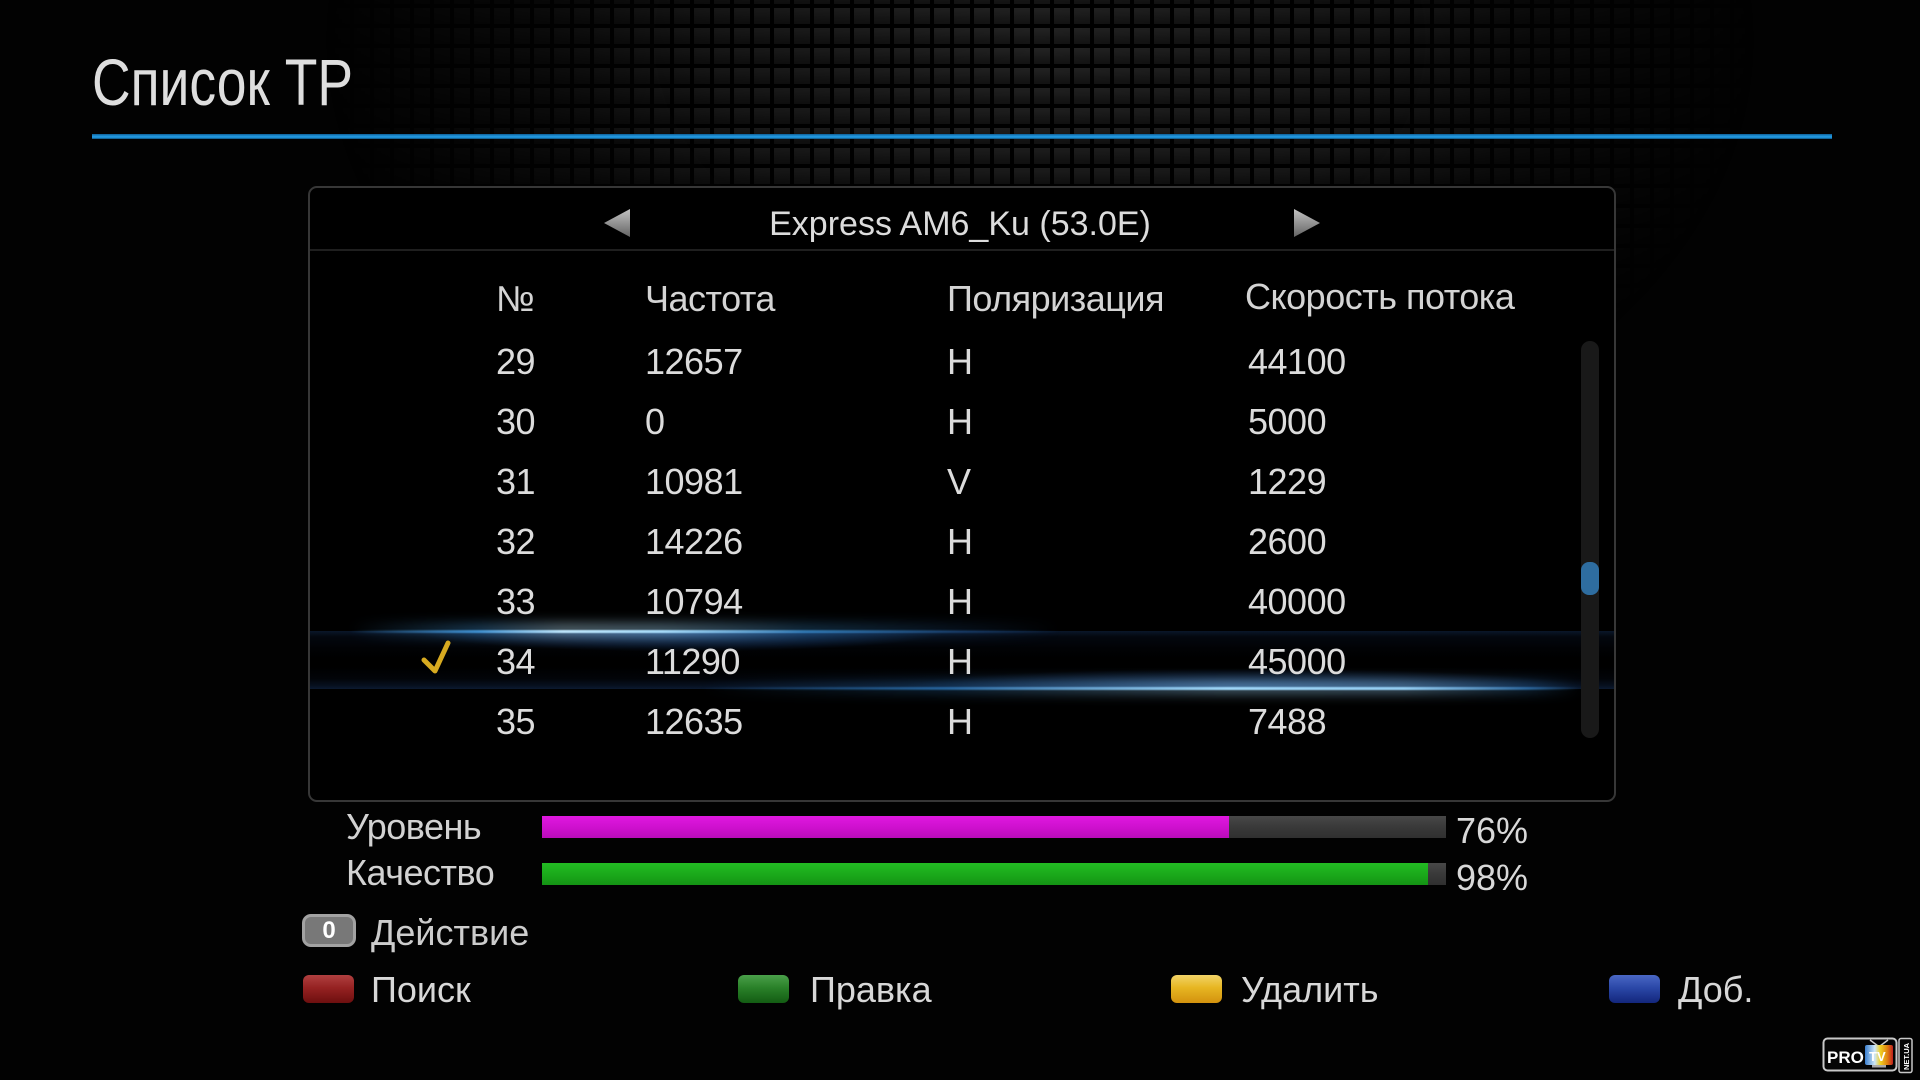 The image size is (1920, 1080). I want to click on svg-text: NET.UA, so click(1906, 1056).